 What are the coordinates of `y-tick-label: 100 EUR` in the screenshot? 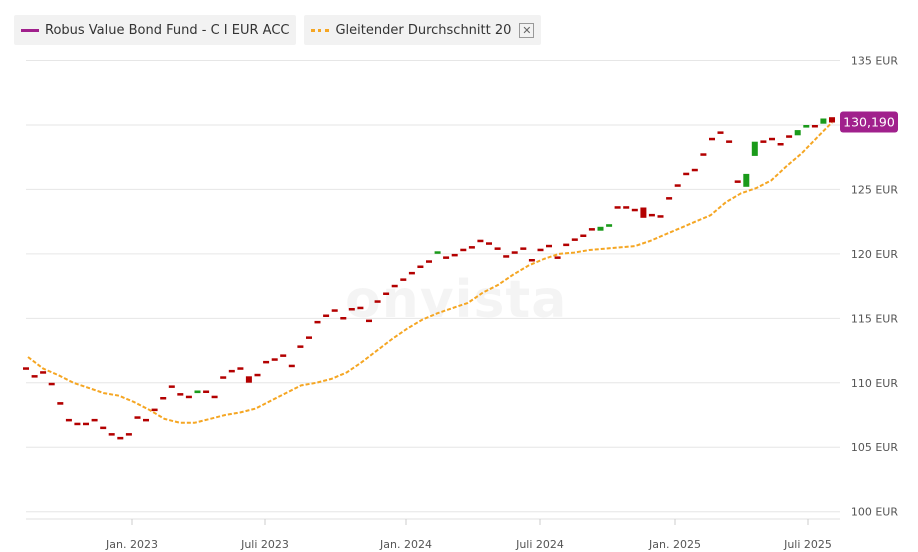 It's located at (874, 512).